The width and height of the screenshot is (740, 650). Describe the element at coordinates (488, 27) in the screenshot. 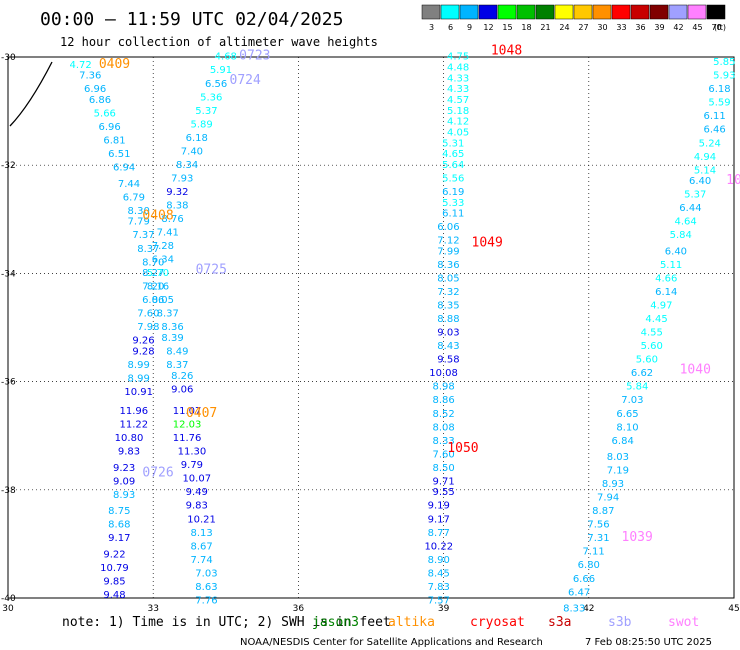

I see `legend-bin-label: 12` at that location.